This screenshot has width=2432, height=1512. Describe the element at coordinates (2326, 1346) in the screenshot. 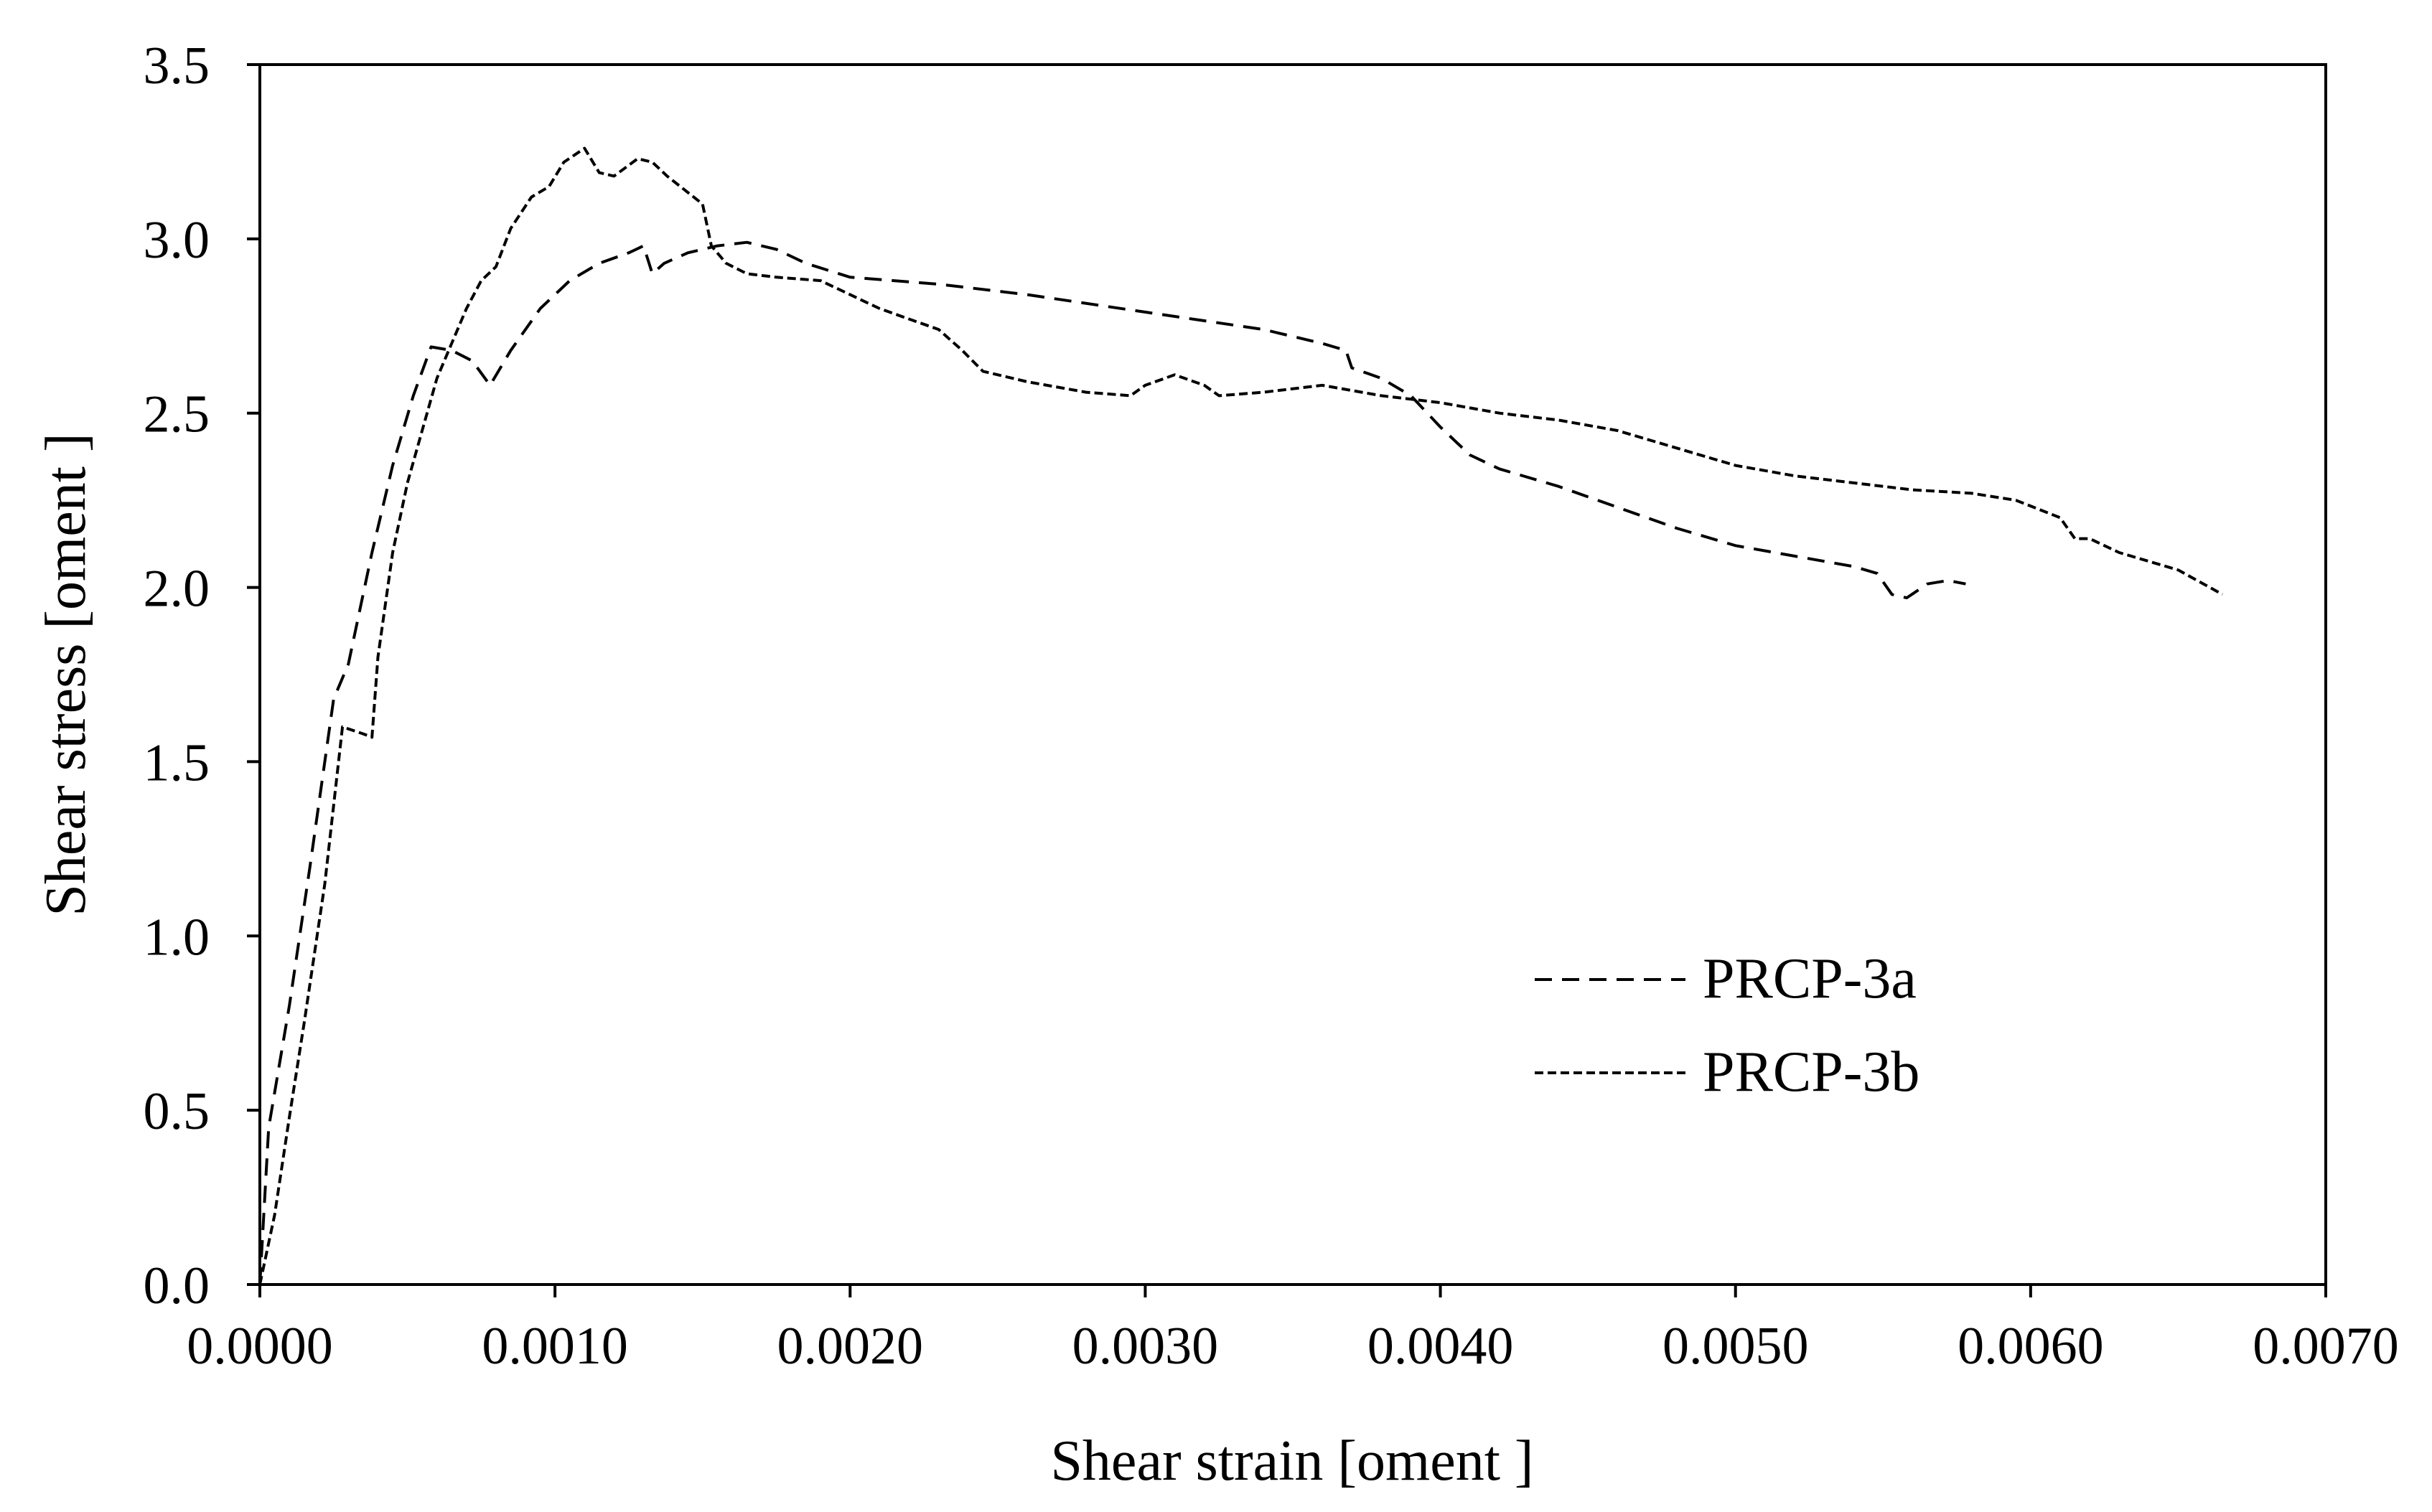

I see `x-tick-label: 0.0070` at that location.